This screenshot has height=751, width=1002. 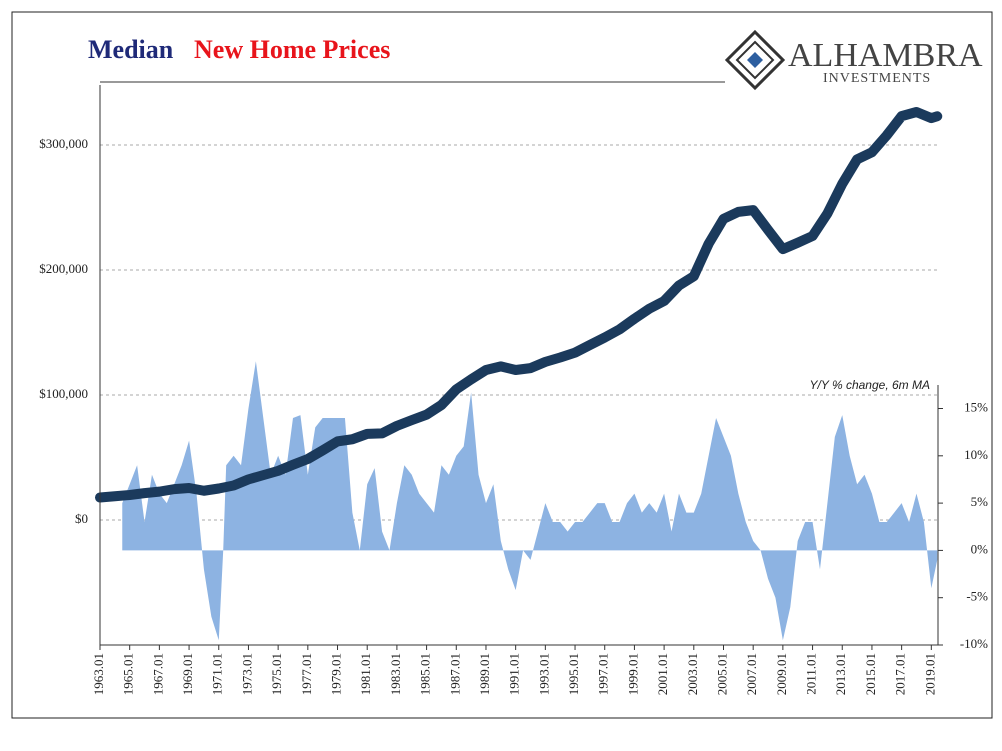 What do you see at coordinates (276, 674) in the screenshot?
I see `x-tick-label: 1975.01` at bounding box center [276, 674].